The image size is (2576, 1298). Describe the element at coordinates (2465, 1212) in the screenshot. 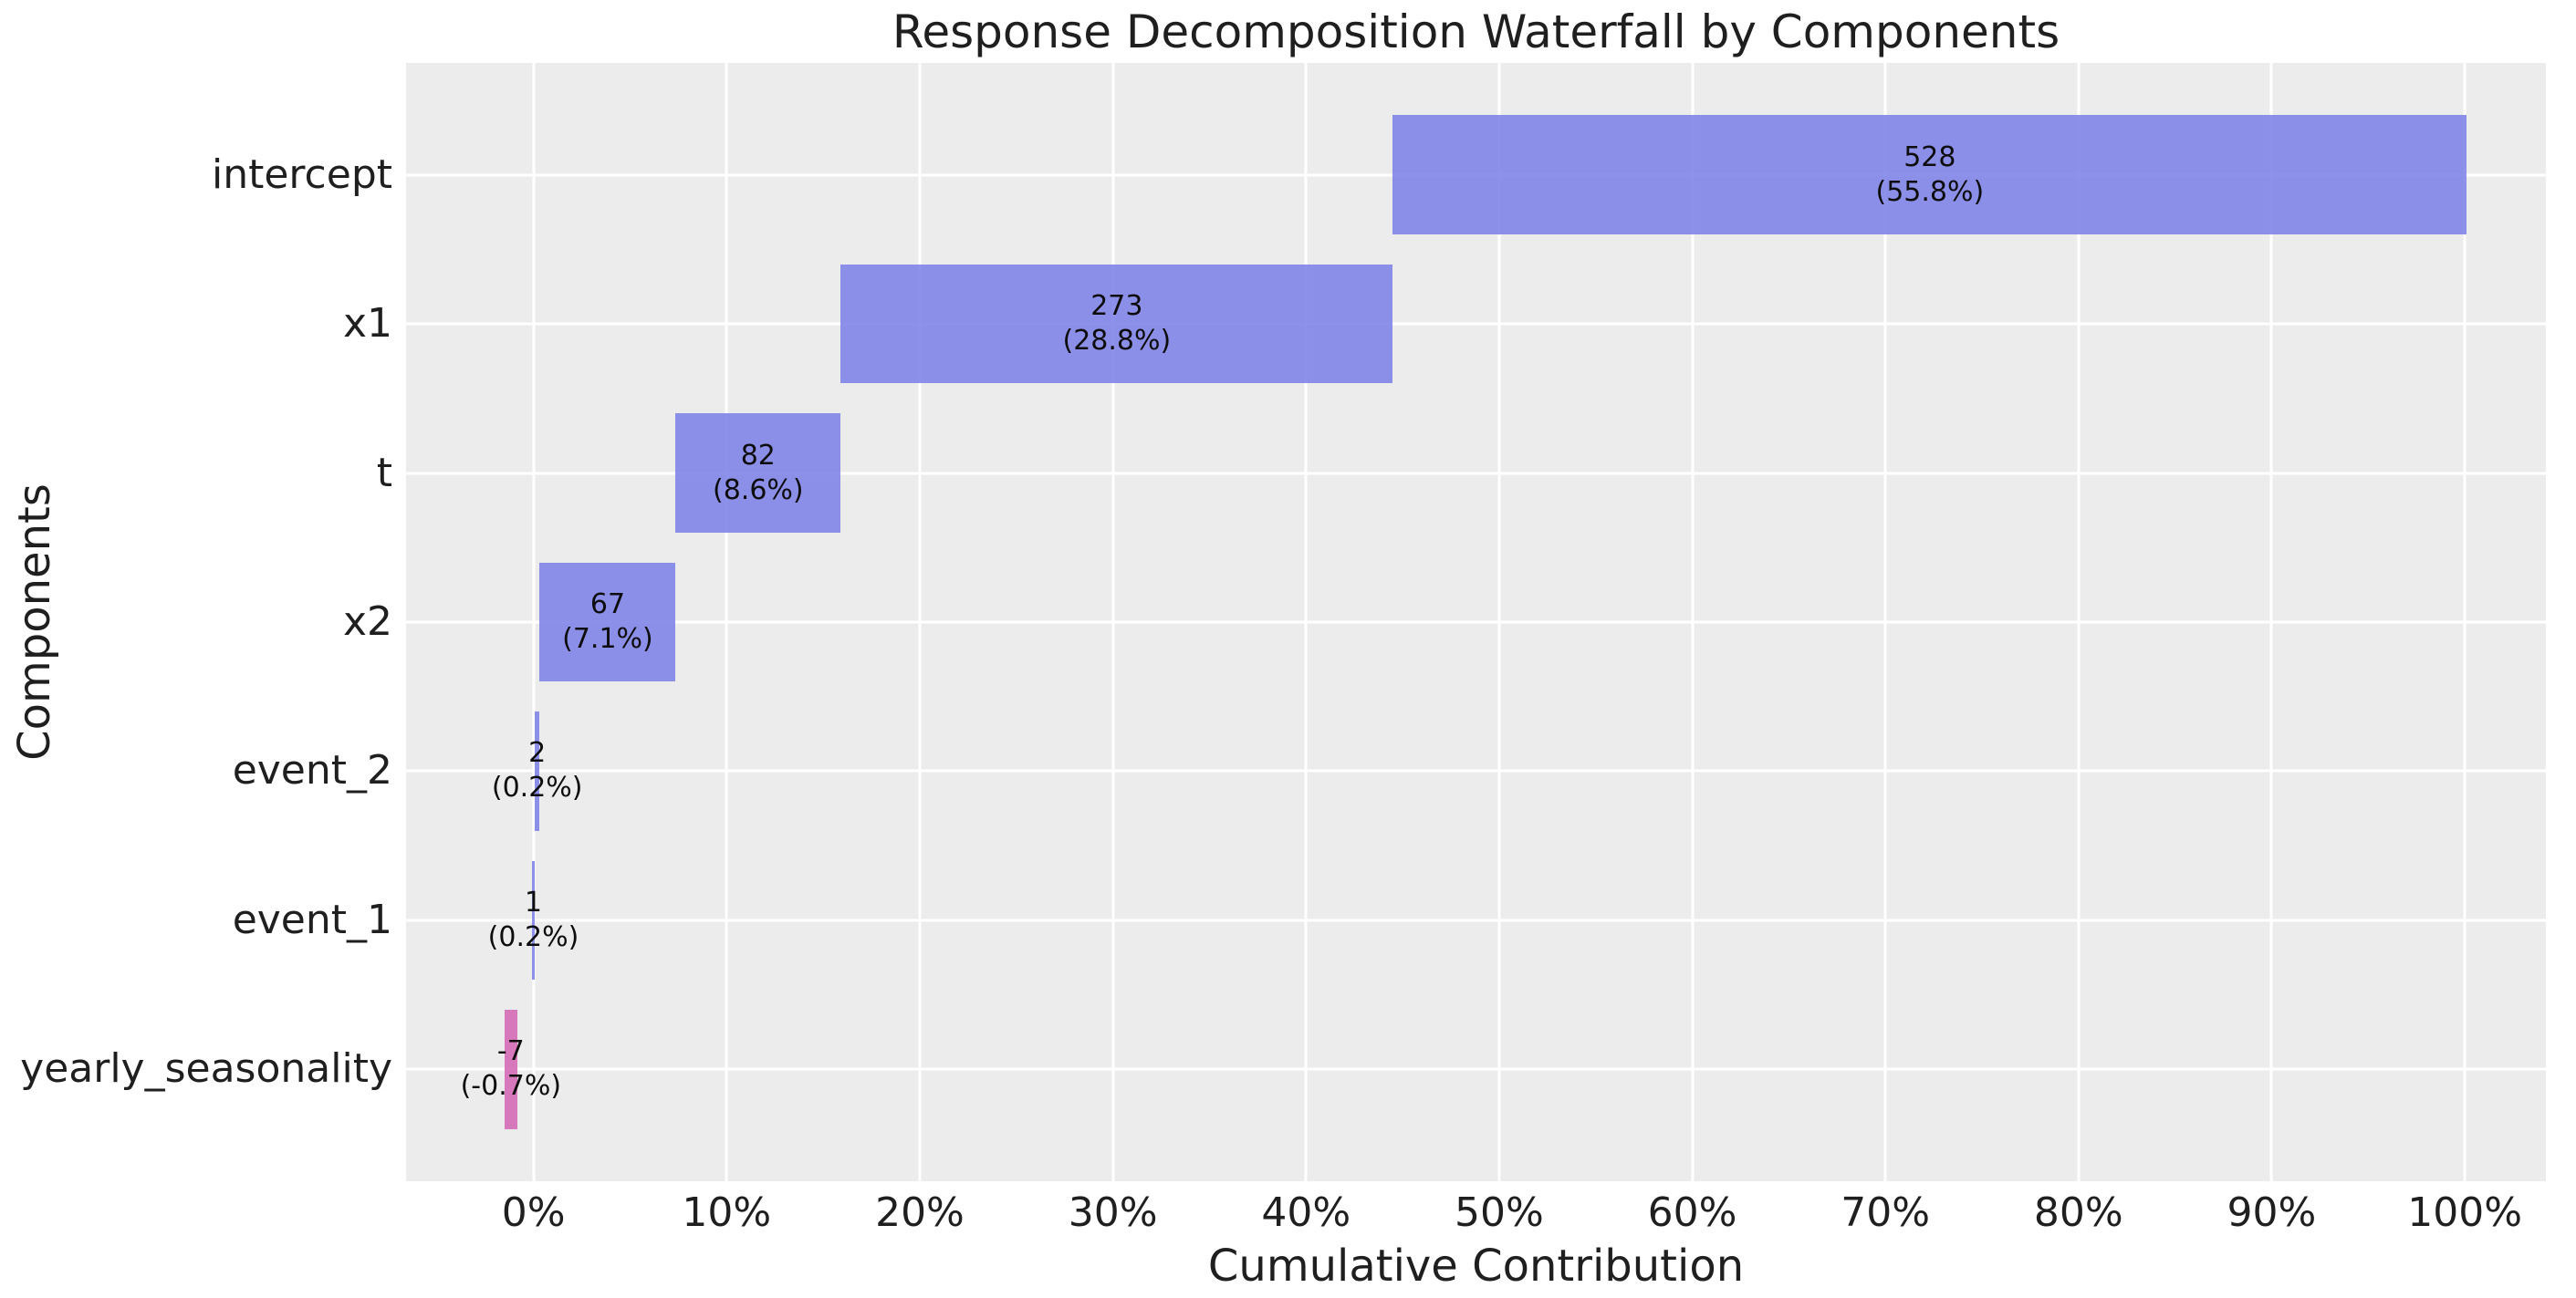

I see `x-tick-label-100%: 100%` at that location.